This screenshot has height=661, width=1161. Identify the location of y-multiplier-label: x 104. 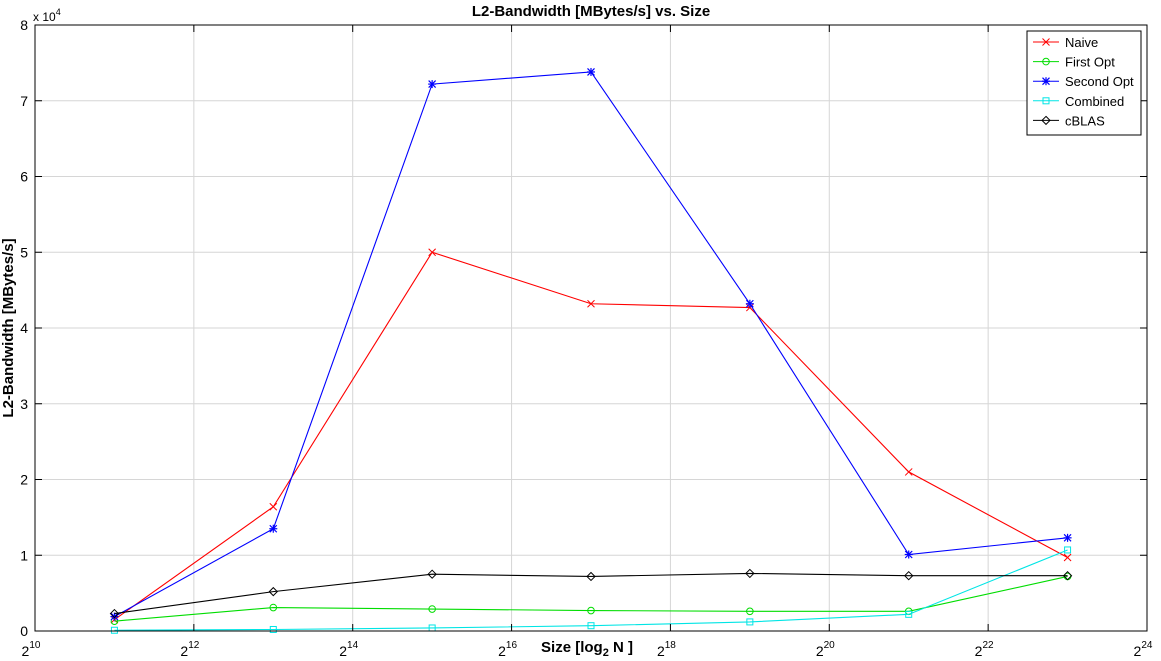
(47, 15).